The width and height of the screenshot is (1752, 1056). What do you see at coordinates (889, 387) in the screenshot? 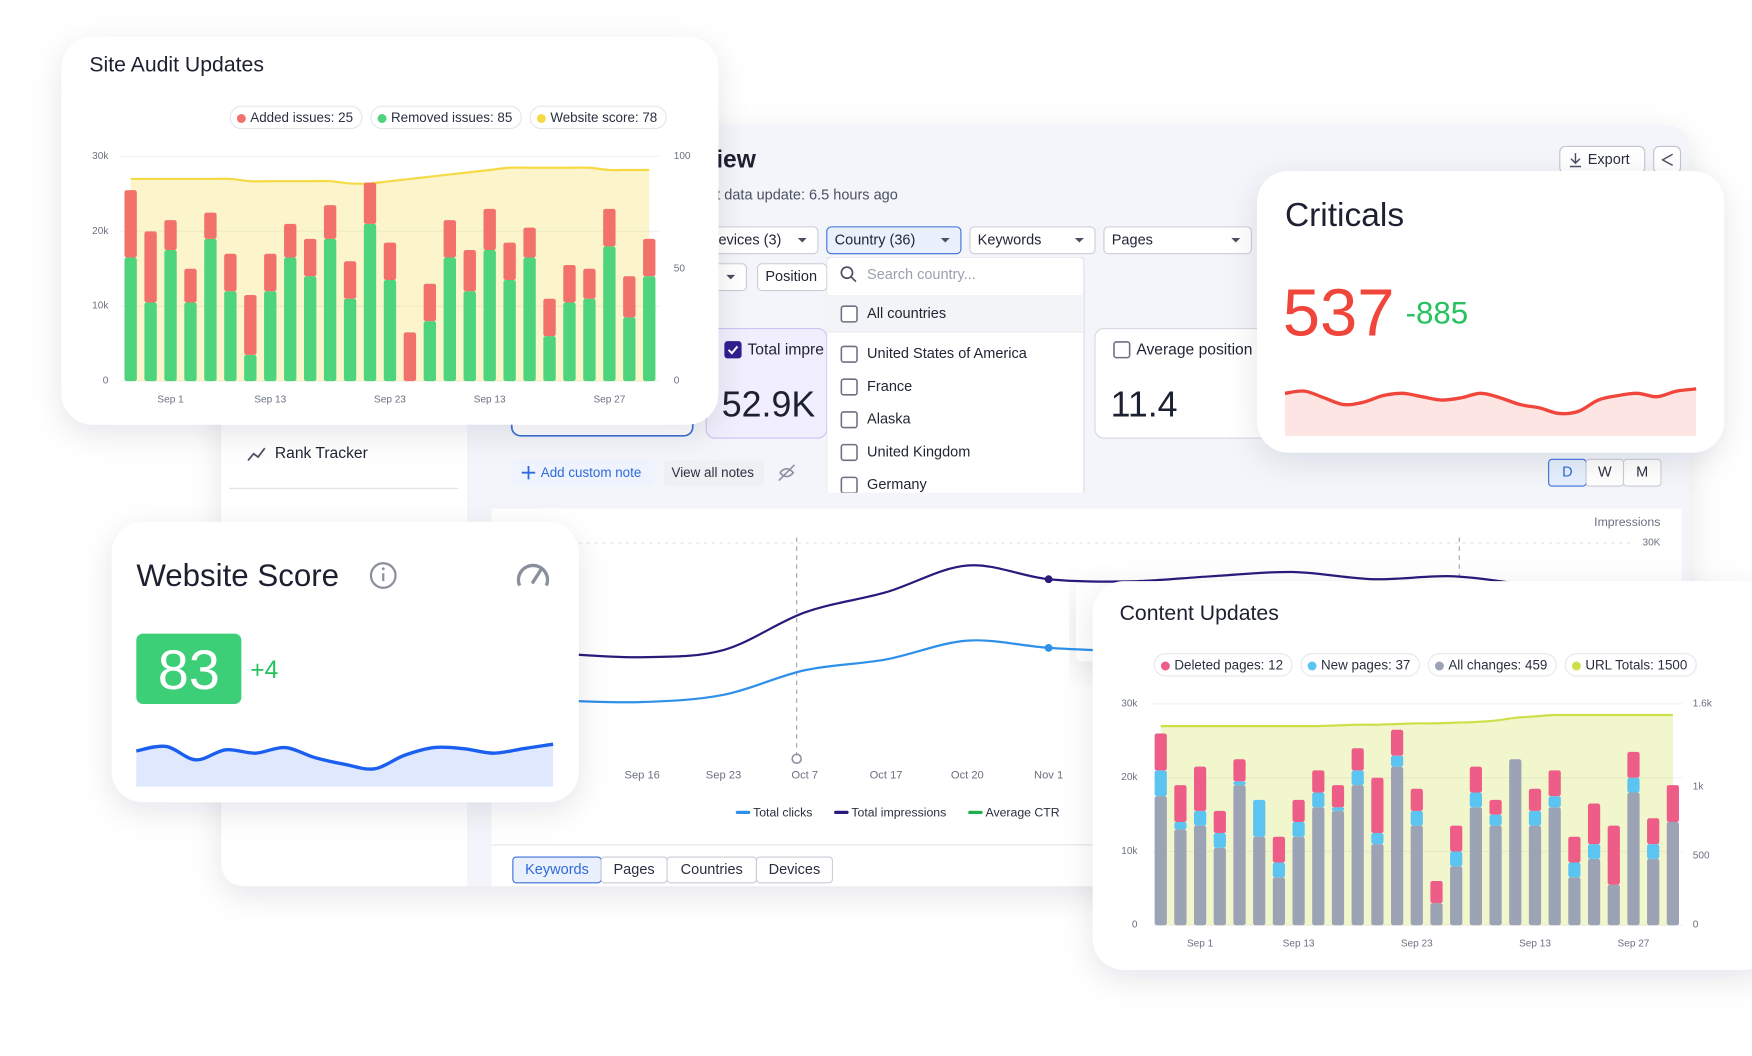
I see `country-option: France` at bounding box center [889, 387].